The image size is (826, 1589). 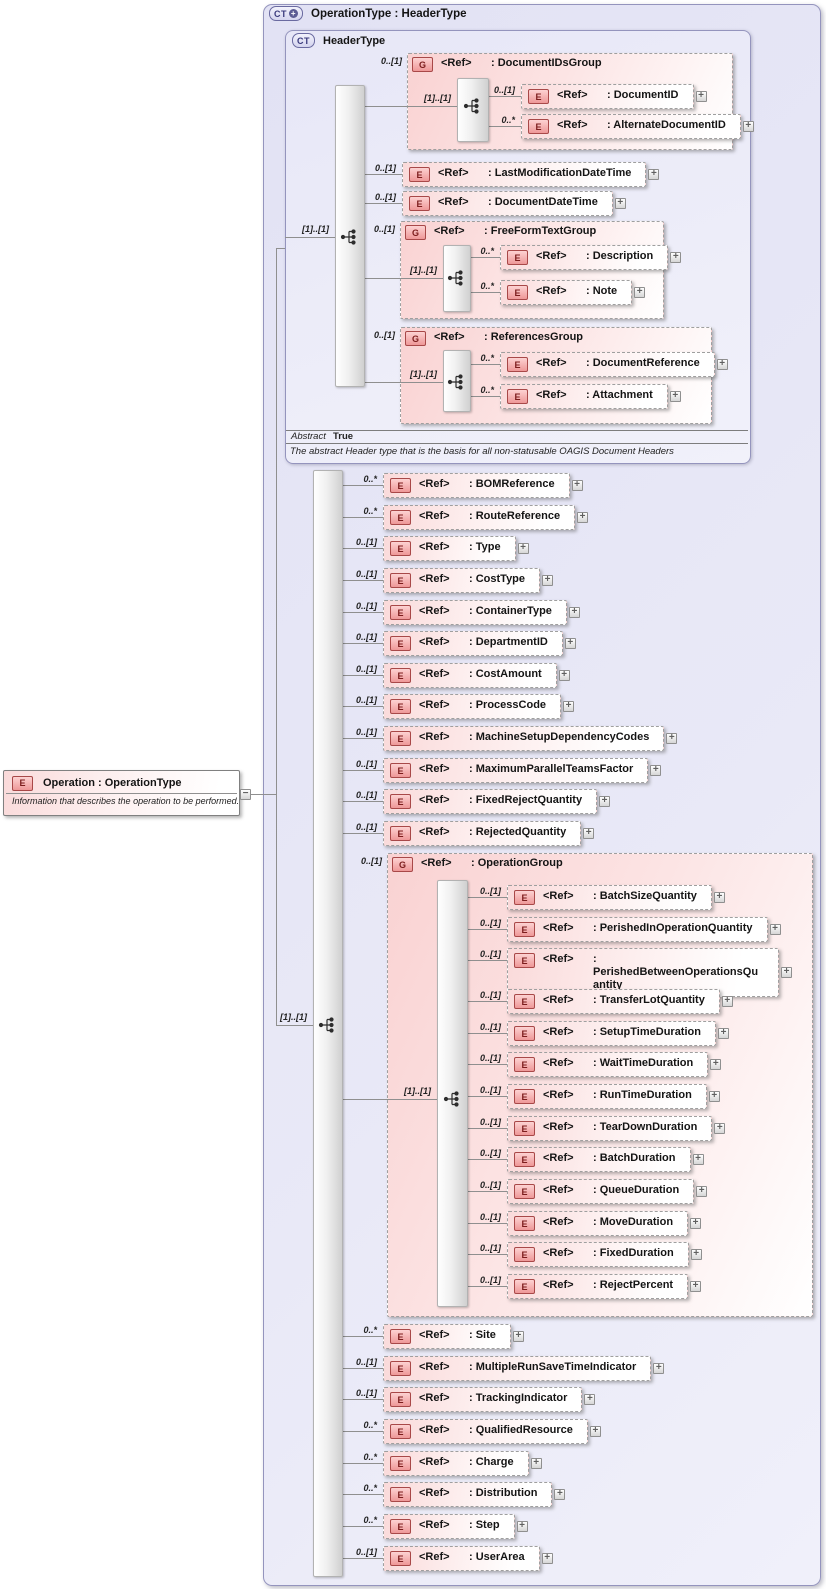 I want to click on abstract-label: Abstract, so click(x=308, y=436).